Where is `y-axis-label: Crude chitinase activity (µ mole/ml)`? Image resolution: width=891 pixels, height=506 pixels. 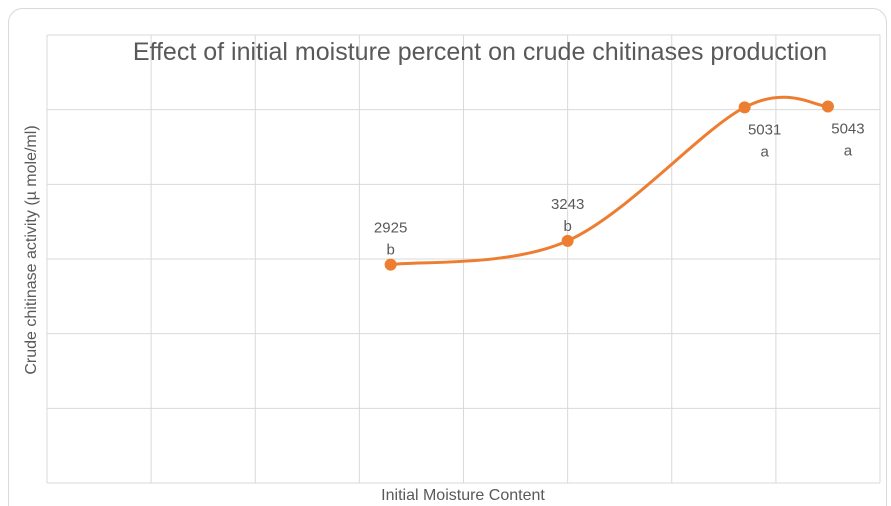
y-axis-label: Crude chitinase activity (µ mole/ml) is located at coordinates (31, 249).